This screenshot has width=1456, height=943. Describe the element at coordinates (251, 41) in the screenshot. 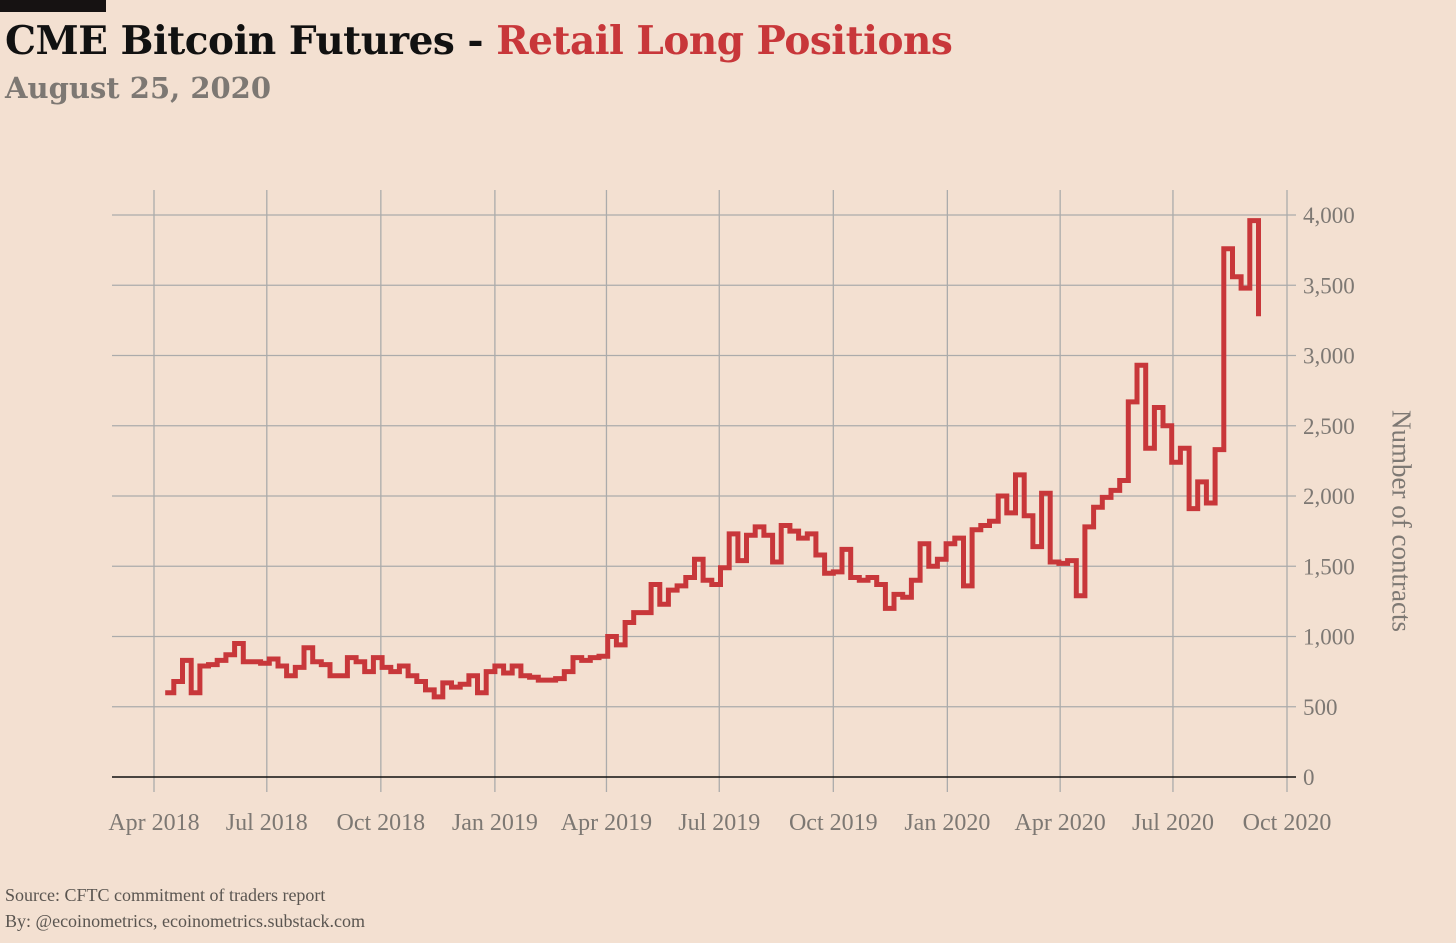

I see `title-main: CME Bitcoin Futures -` at that location.